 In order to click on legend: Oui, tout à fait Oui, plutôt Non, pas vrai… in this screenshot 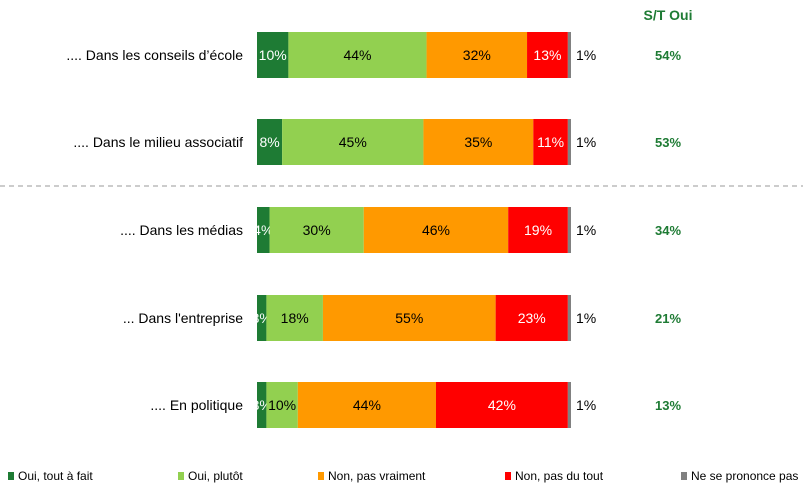, I will do `click(403, 476)`.